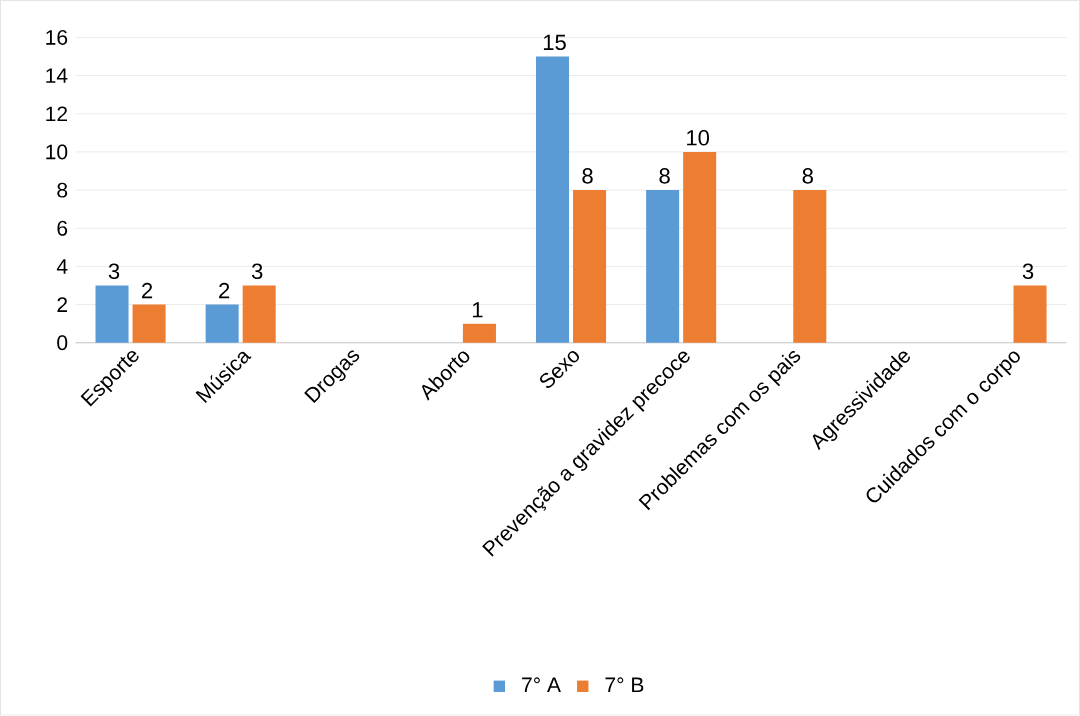 The height and width of the screenshot is (716, 1080). Describe the element at coordinates (62, 343) in the screenshot. I see `y-tick-label: 0` at that location.